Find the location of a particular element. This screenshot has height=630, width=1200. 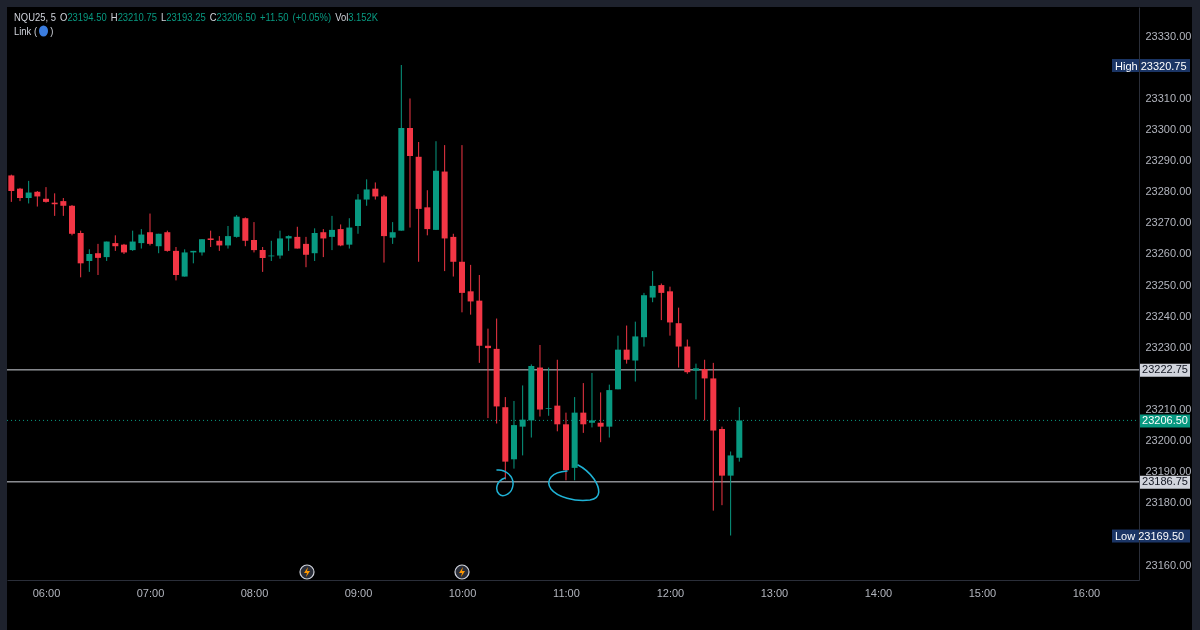

x-tick-label: 13:00 is located at coordinates (774, 592).